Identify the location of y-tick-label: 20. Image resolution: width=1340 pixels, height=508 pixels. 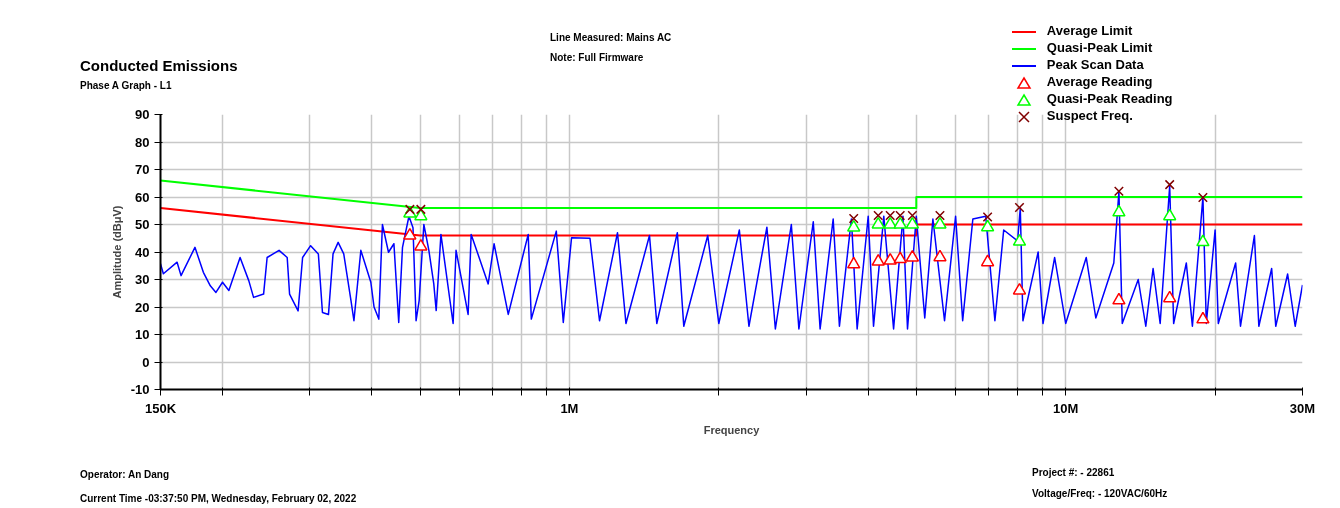
(142, 307).